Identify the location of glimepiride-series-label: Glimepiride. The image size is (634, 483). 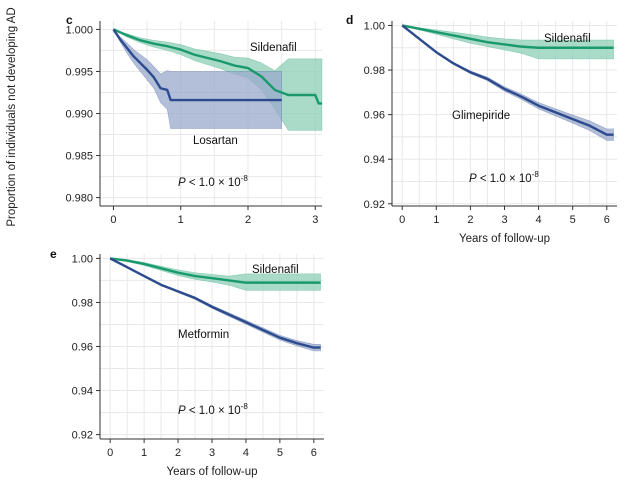
(481, 116).